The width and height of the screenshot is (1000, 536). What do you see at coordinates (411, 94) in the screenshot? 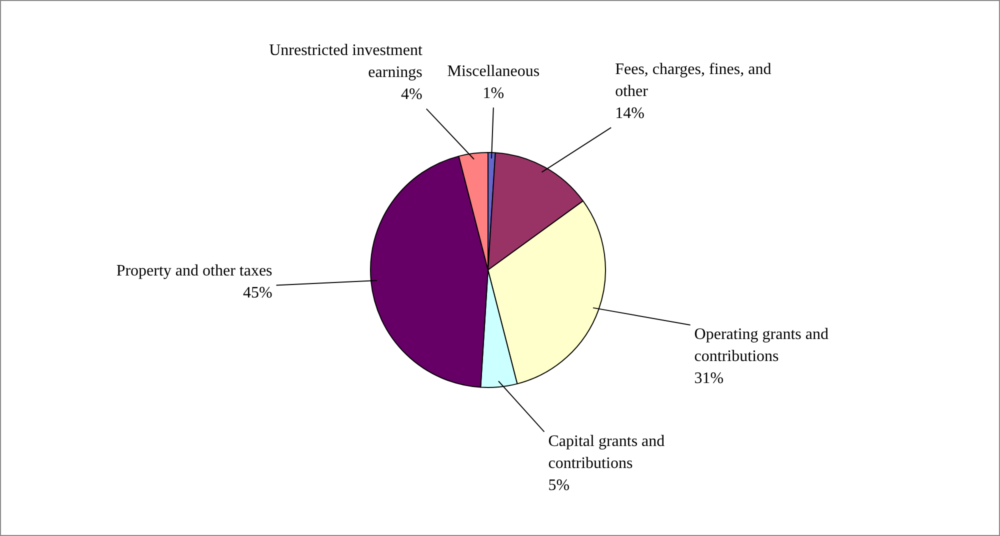
I see `data-label: 4%` at bounding box center [411, 94].